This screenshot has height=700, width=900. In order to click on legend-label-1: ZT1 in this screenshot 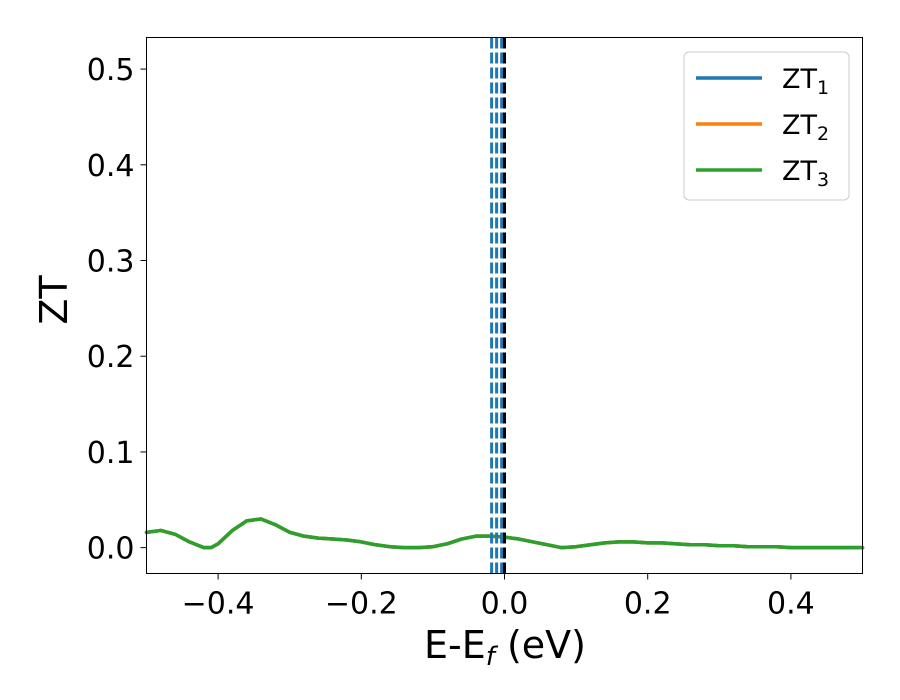, I will do `click(805, 81)`.